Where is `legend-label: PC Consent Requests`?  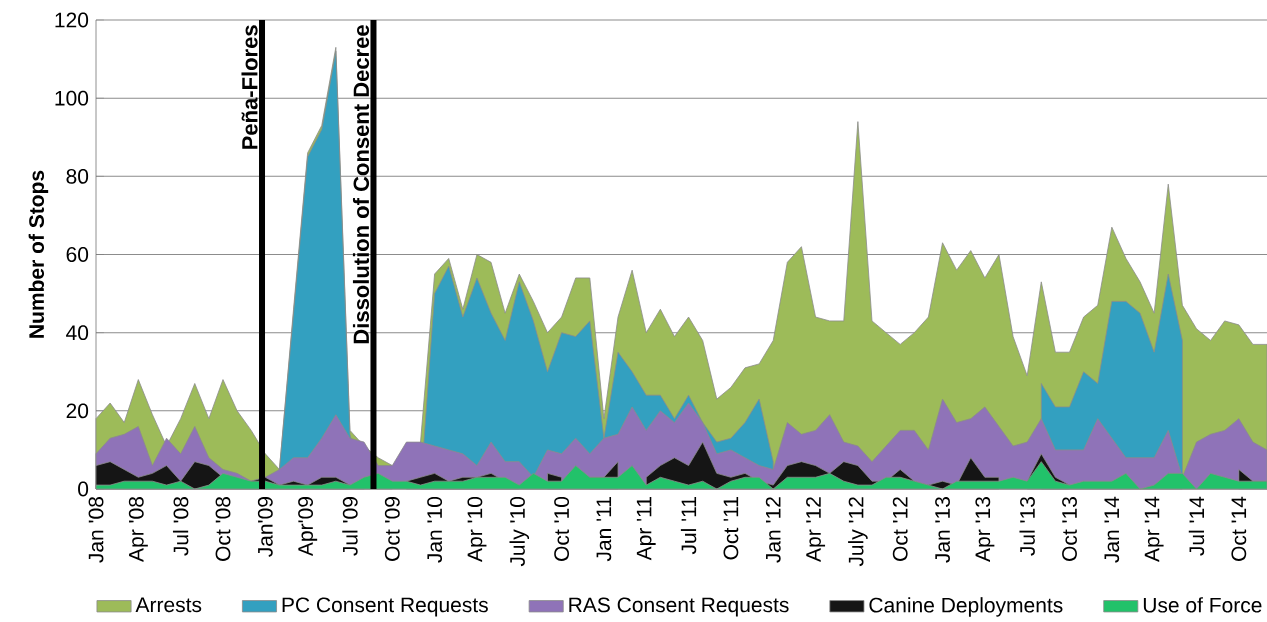 legend-label: PC Consent Requests is located at coordinates (385, 607).